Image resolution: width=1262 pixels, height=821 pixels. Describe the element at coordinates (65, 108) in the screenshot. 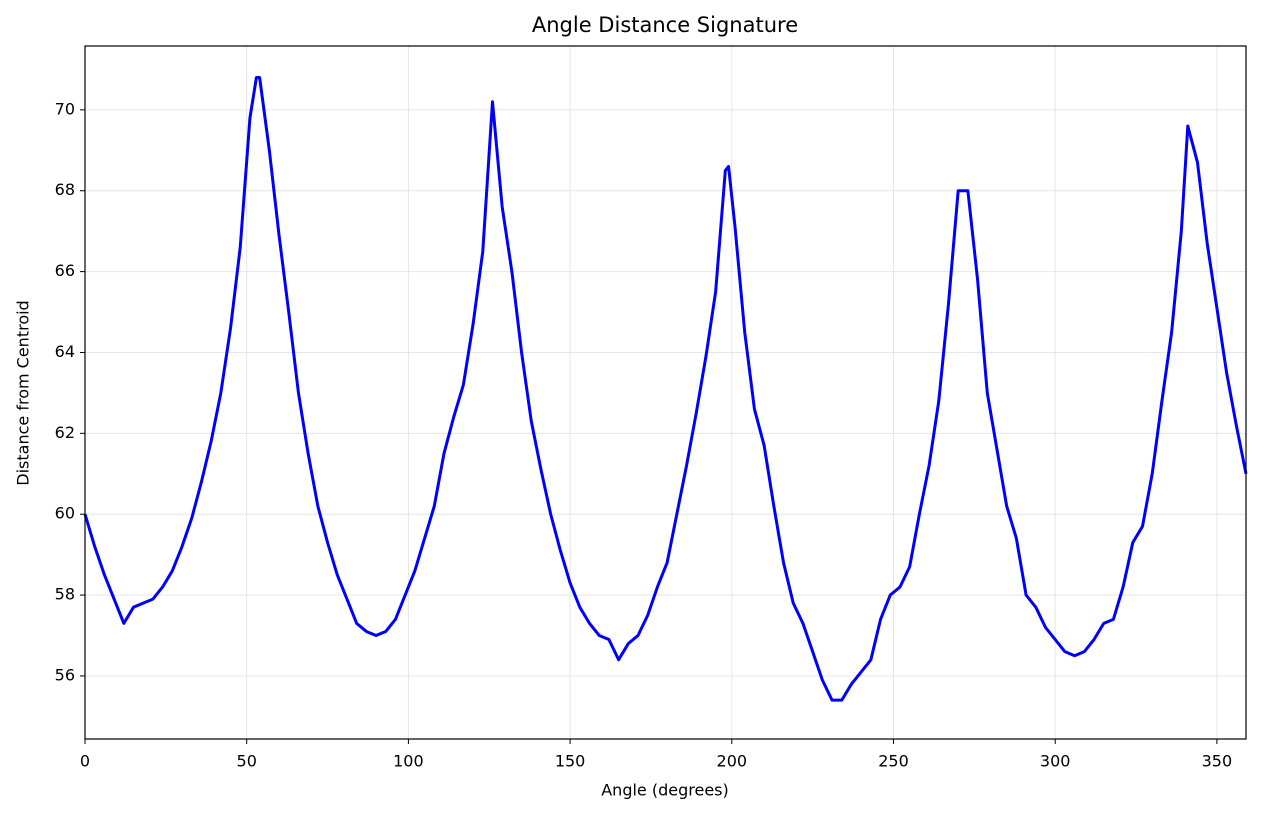

I see `y-tick-label: 70` at that location.